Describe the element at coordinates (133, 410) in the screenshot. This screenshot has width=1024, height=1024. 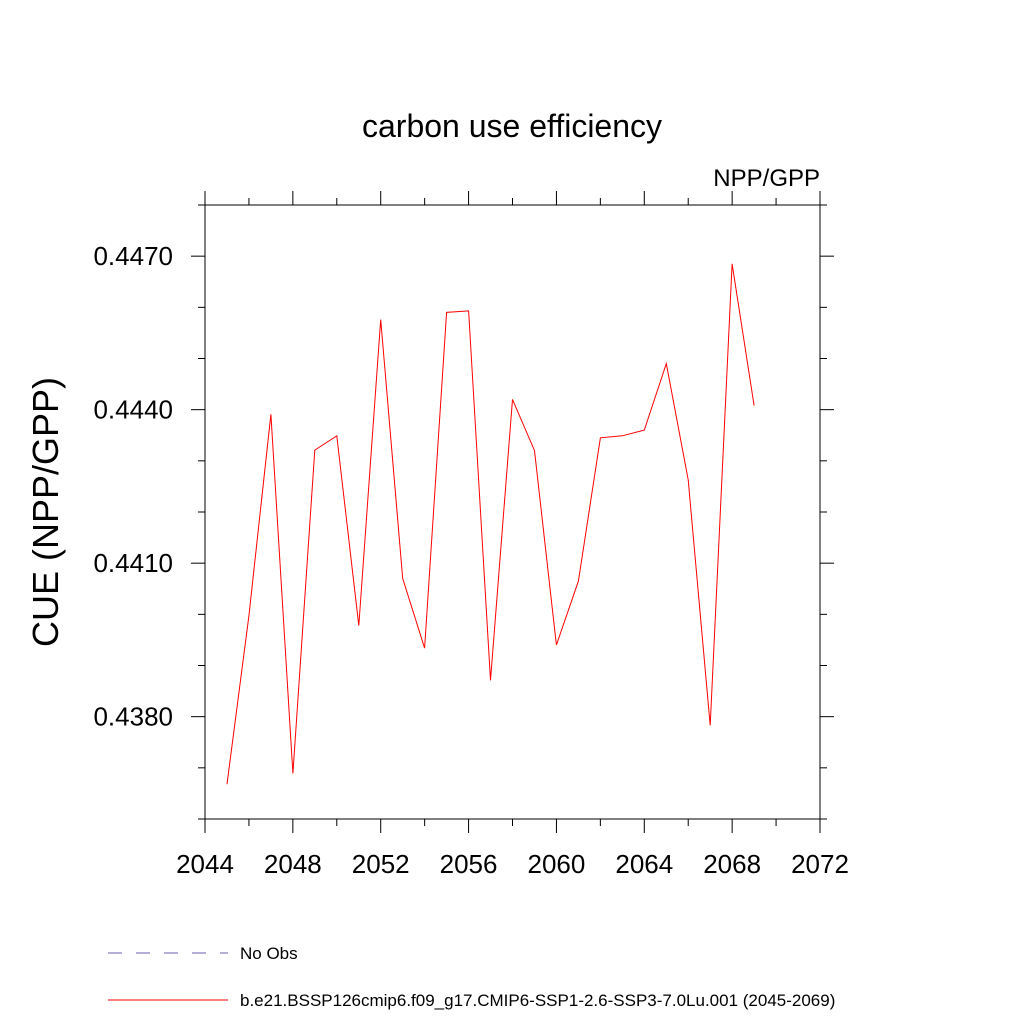
I see `y-tick-label: 0.4440` at that location.